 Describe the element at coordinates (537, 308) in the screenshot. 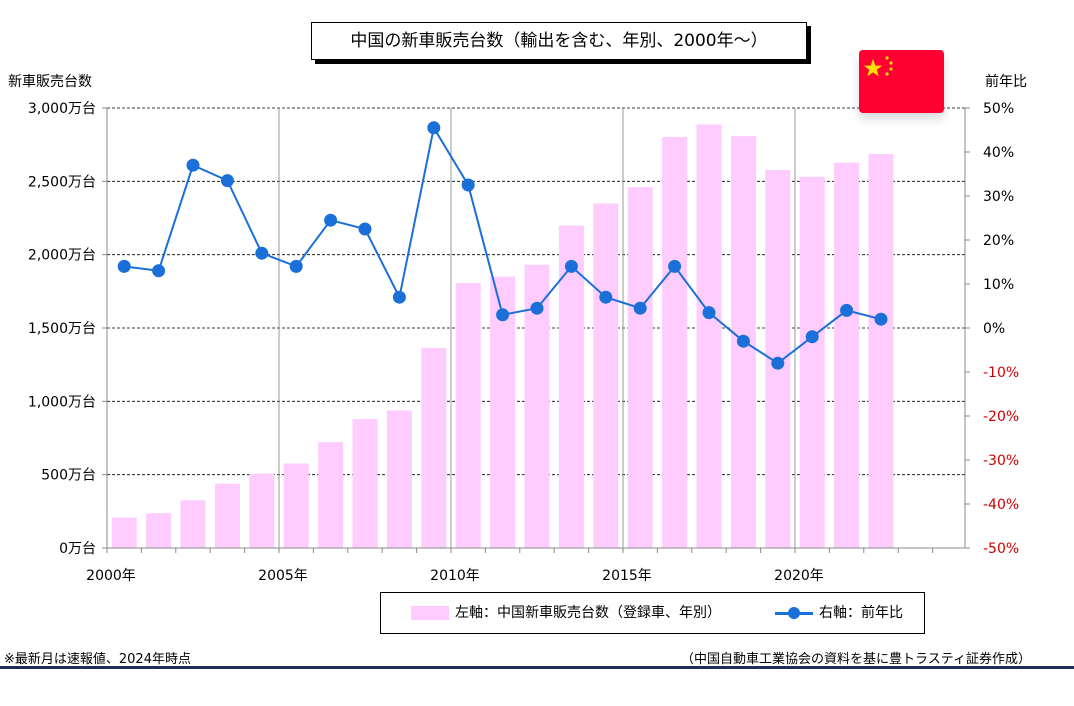

I see `yoy-point-2012` at that location.